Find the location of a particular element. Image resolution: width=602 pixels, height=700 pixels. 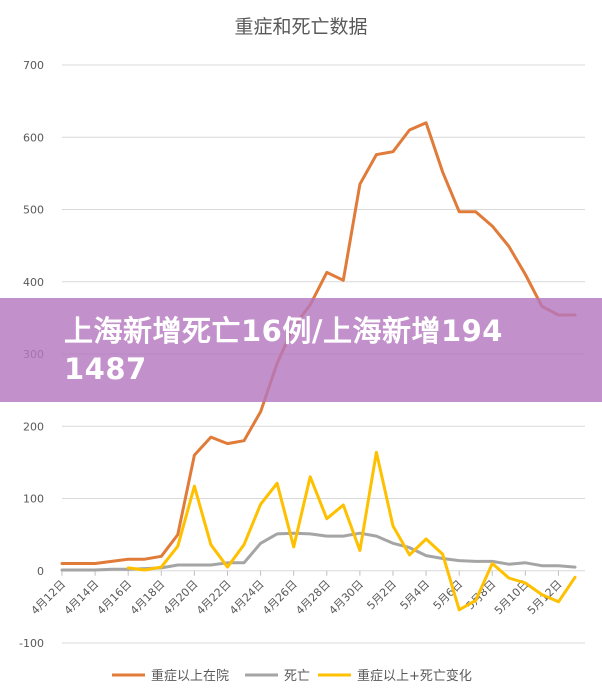

y-tick-label: 100 is located at coordinates (33, 499).